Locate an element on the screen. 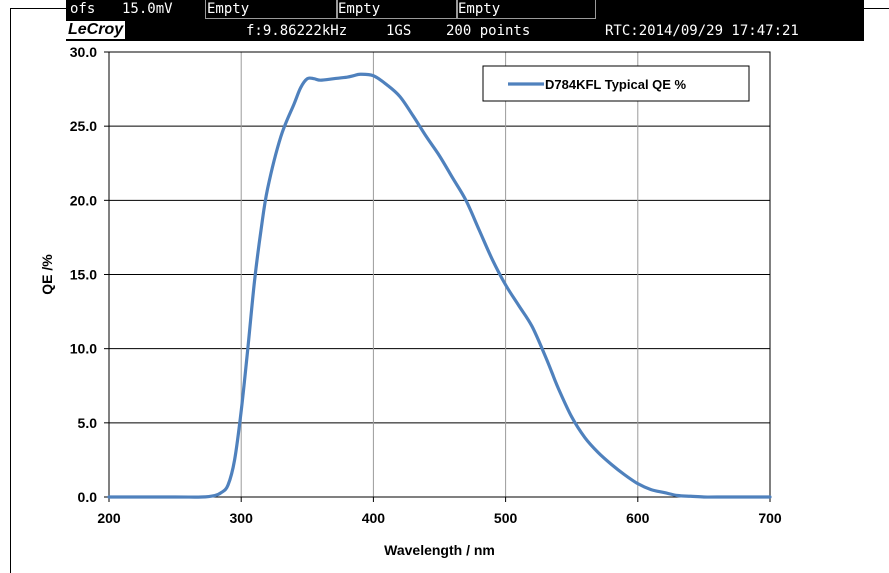 This screenshot has width=889, height=573. x-tick-label: 400 is located at coordinates (374, 518).